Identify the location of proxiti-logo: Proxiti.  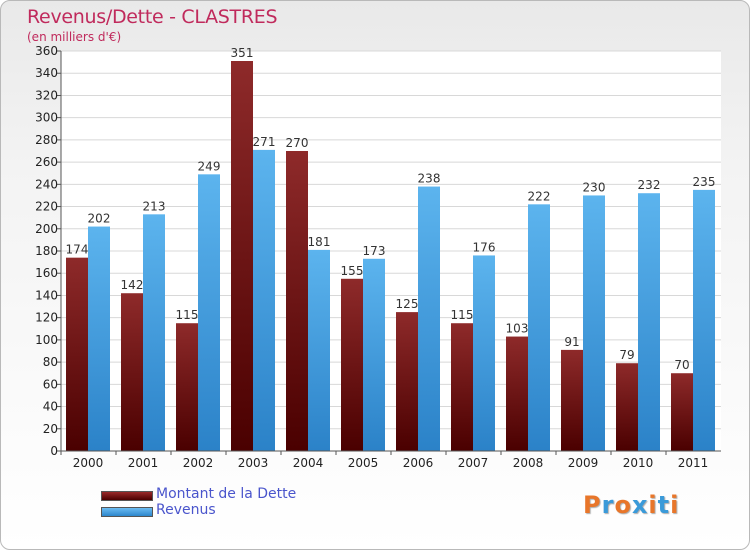
(631, 505).